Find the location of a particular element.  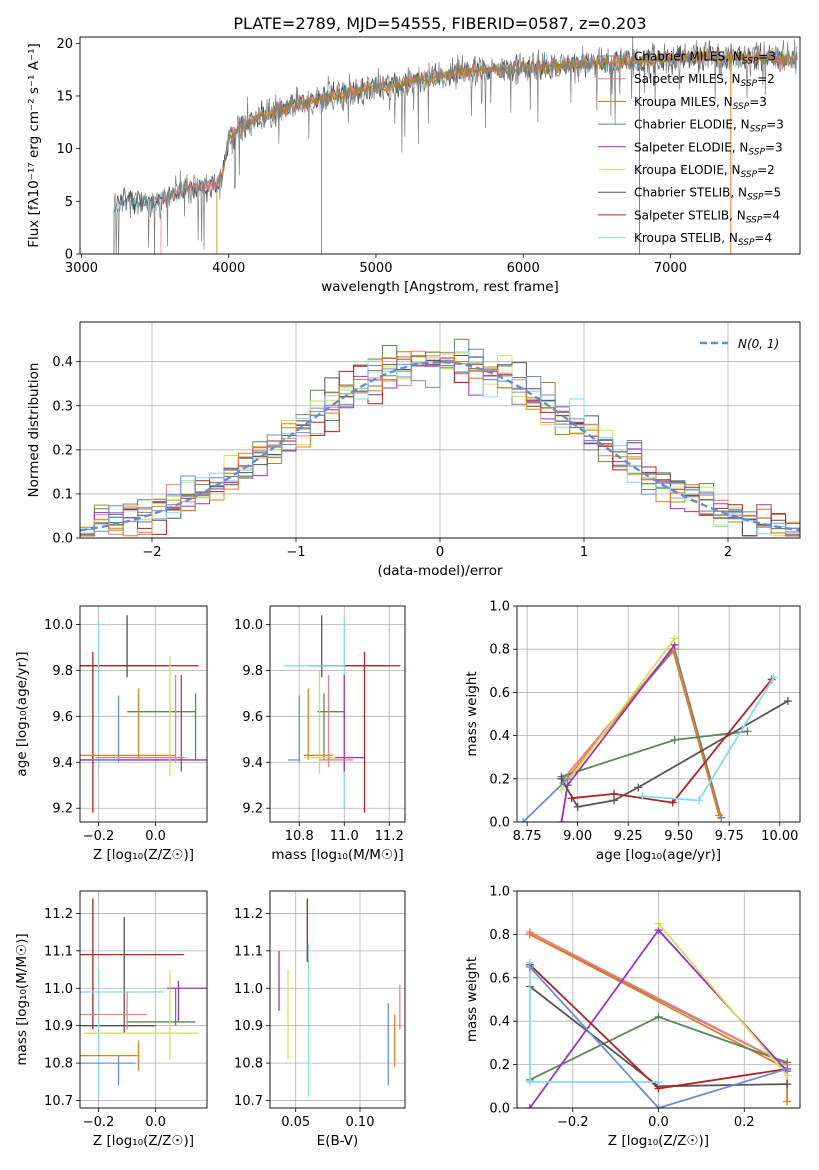

y-tick-label: 0.6 is located at coordinates (499, 978).